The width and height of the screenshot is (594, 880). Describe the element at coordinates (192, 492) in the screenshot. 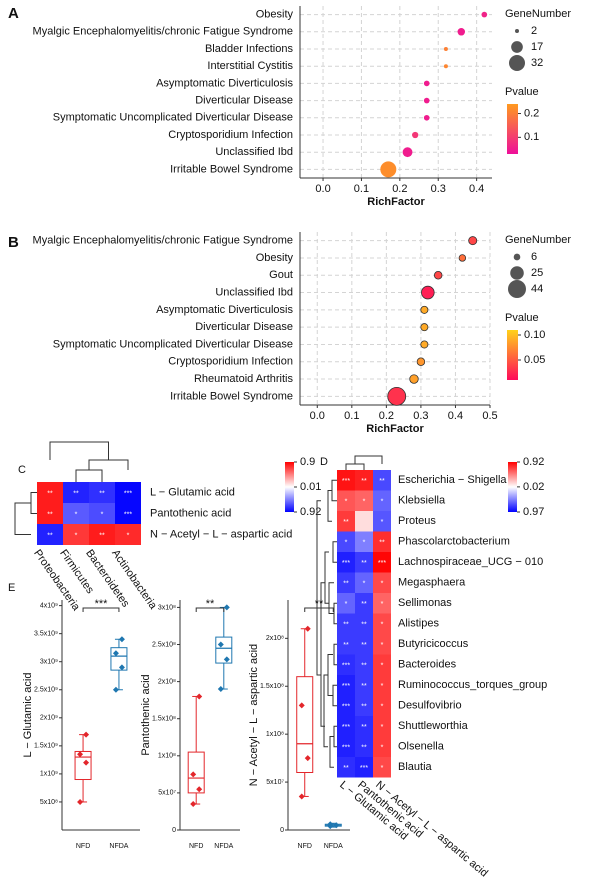

I see `row-label: L − Glutamic acid` at that location.